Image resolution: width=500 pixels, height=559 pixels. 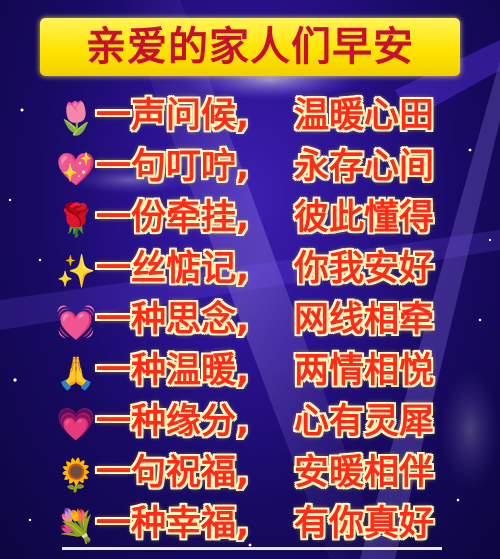 I want to click on greeting-line: ✨ 一丝惦记, 你我安好, so click(x=250, y=269).